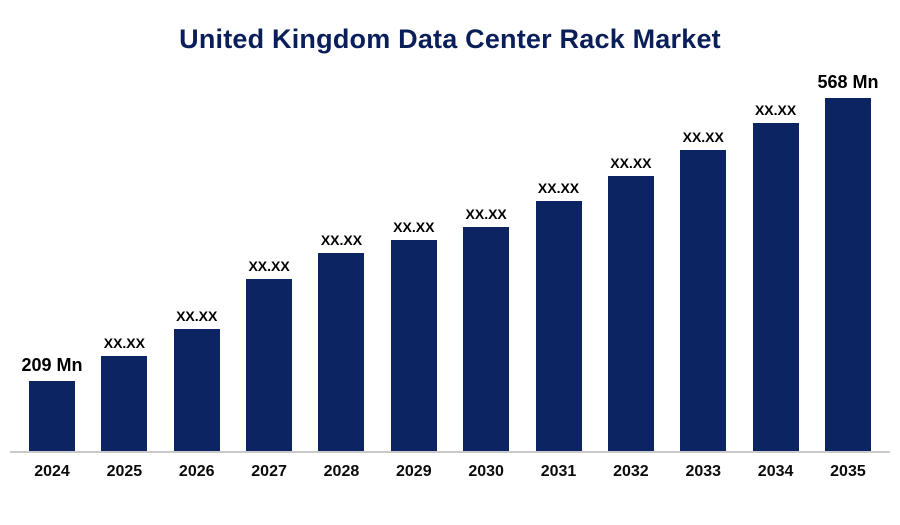 This screenshot has width=900, height=525. I want to click on bar-2033, so click(703, 300).